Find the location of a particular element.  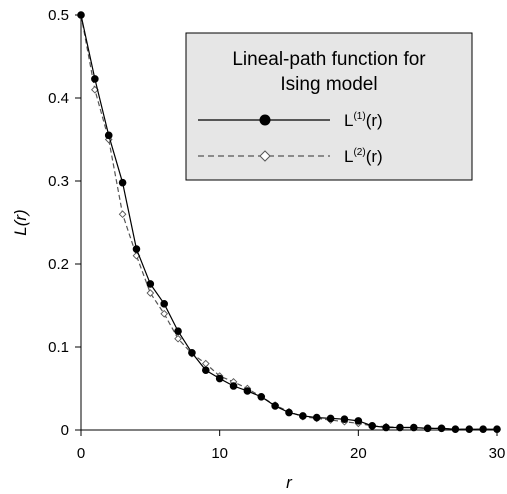

y-tick-label: 0.5 is located at coordinates (58, 15).